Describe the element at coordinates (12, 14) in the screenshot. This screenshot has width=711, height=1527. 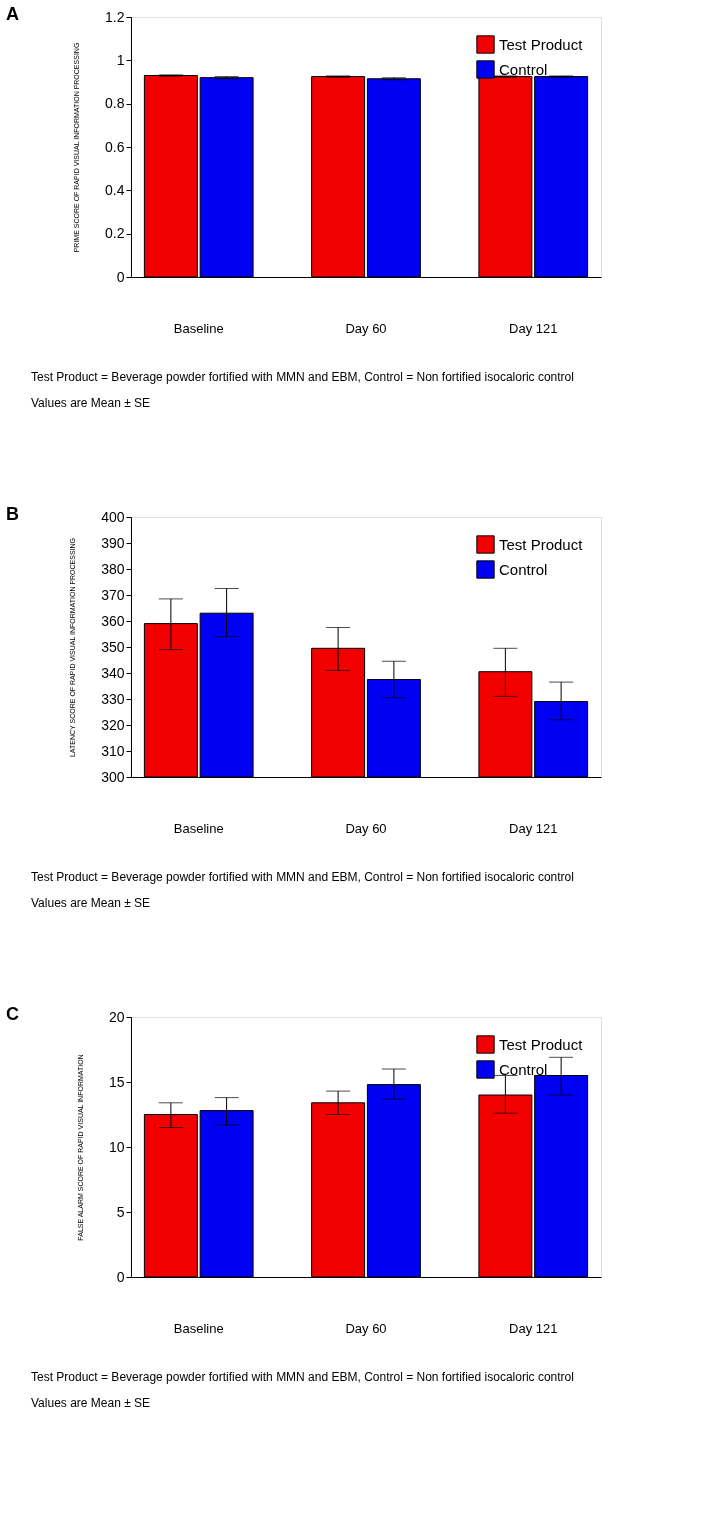
I see `chart-title: A` at that location.